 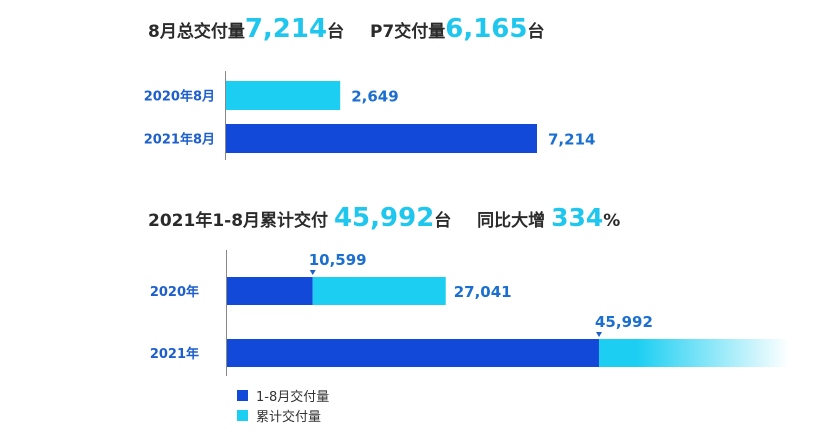 What do you see at coordinates (242, 415) in the screenshot?
I see `legend-swatch-cyan` at bounding box center [242, 415].